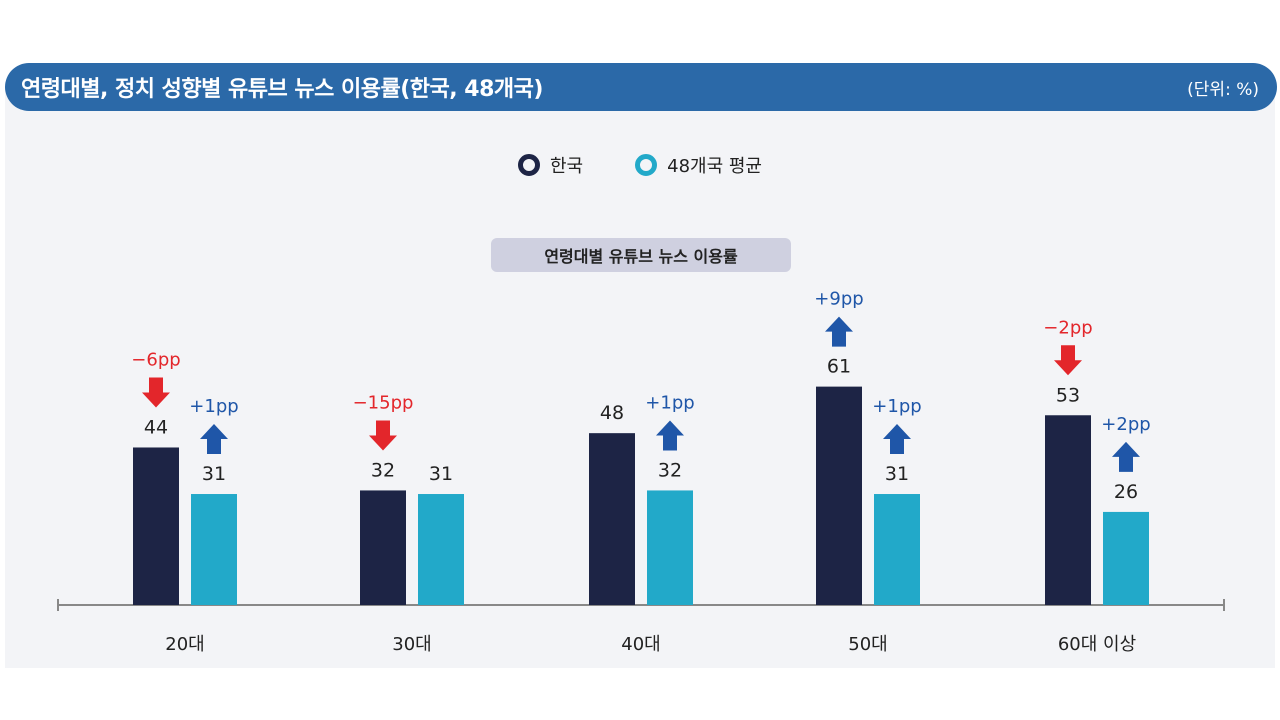 This screenshot has height=720, width=1280. Describe the element at coordinates (156, 427) in the screenshot. I see `value-label: 44` at that location.